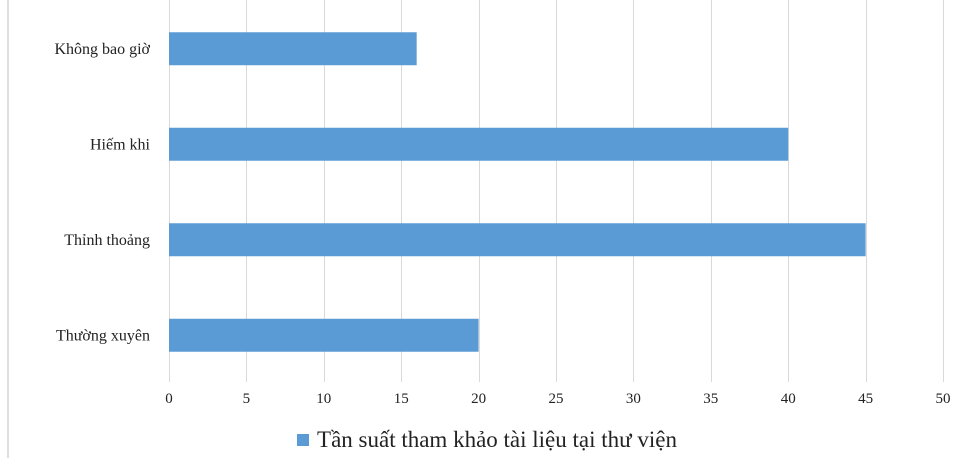 This screenshot has height=458, width=974. I want to click on x-tick-label-40: 40, so click(788, 399).